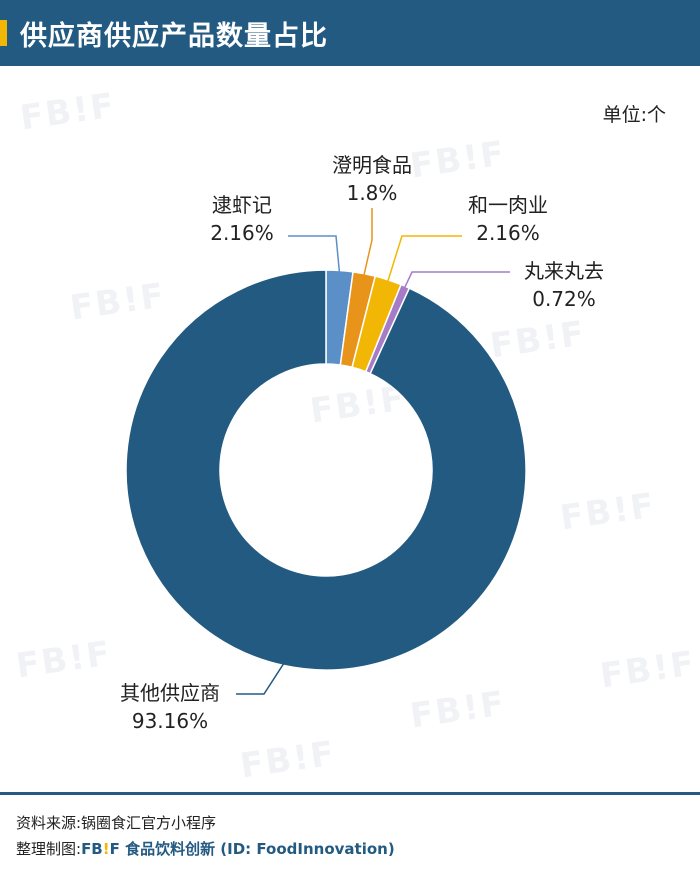  What do you see at coordinates (106, 849) in the screenshot?
I see `credit-logo-excl: !` at bounding box center [106, 849].